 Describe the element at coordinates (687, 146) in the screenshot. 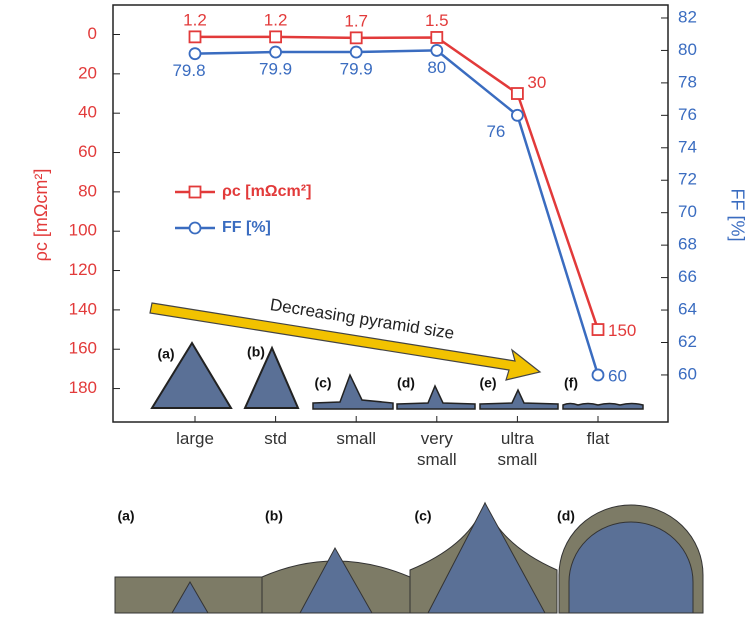

I see `y2-tick-label: 74` at that location.